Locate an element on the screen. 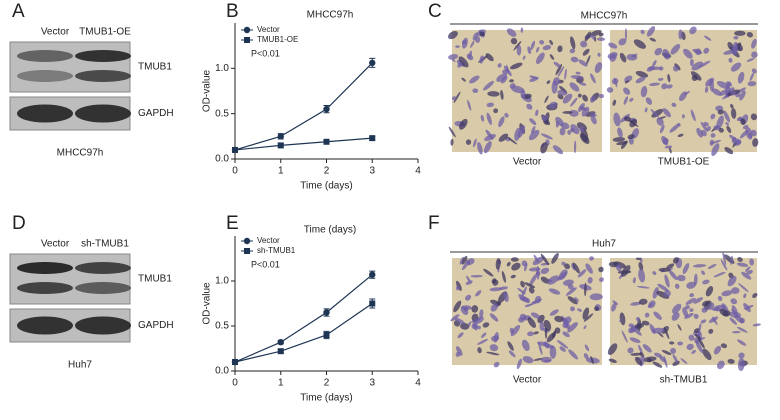 Image resolution: width=780 pixels, height=420 pixels. x-axis-label: Time (days) is located at coordinates (326, 398).